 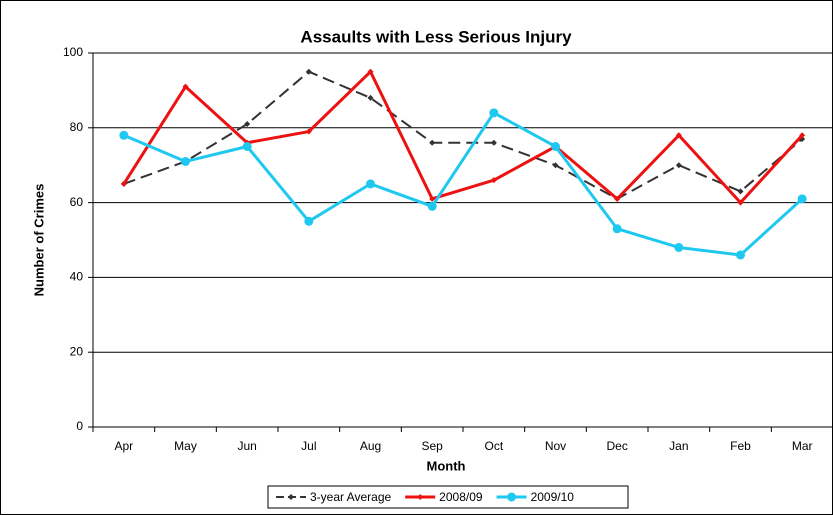 What do you see at coordinates (77, 277) in the screenshot?
I see `y-tick-label: 40` at bounding box center [77, 277].